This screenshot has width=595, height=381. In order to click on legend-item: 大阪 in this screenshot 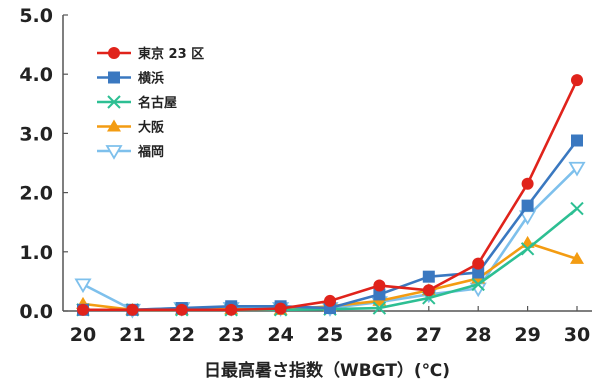, I will do `click(131, 127)`.